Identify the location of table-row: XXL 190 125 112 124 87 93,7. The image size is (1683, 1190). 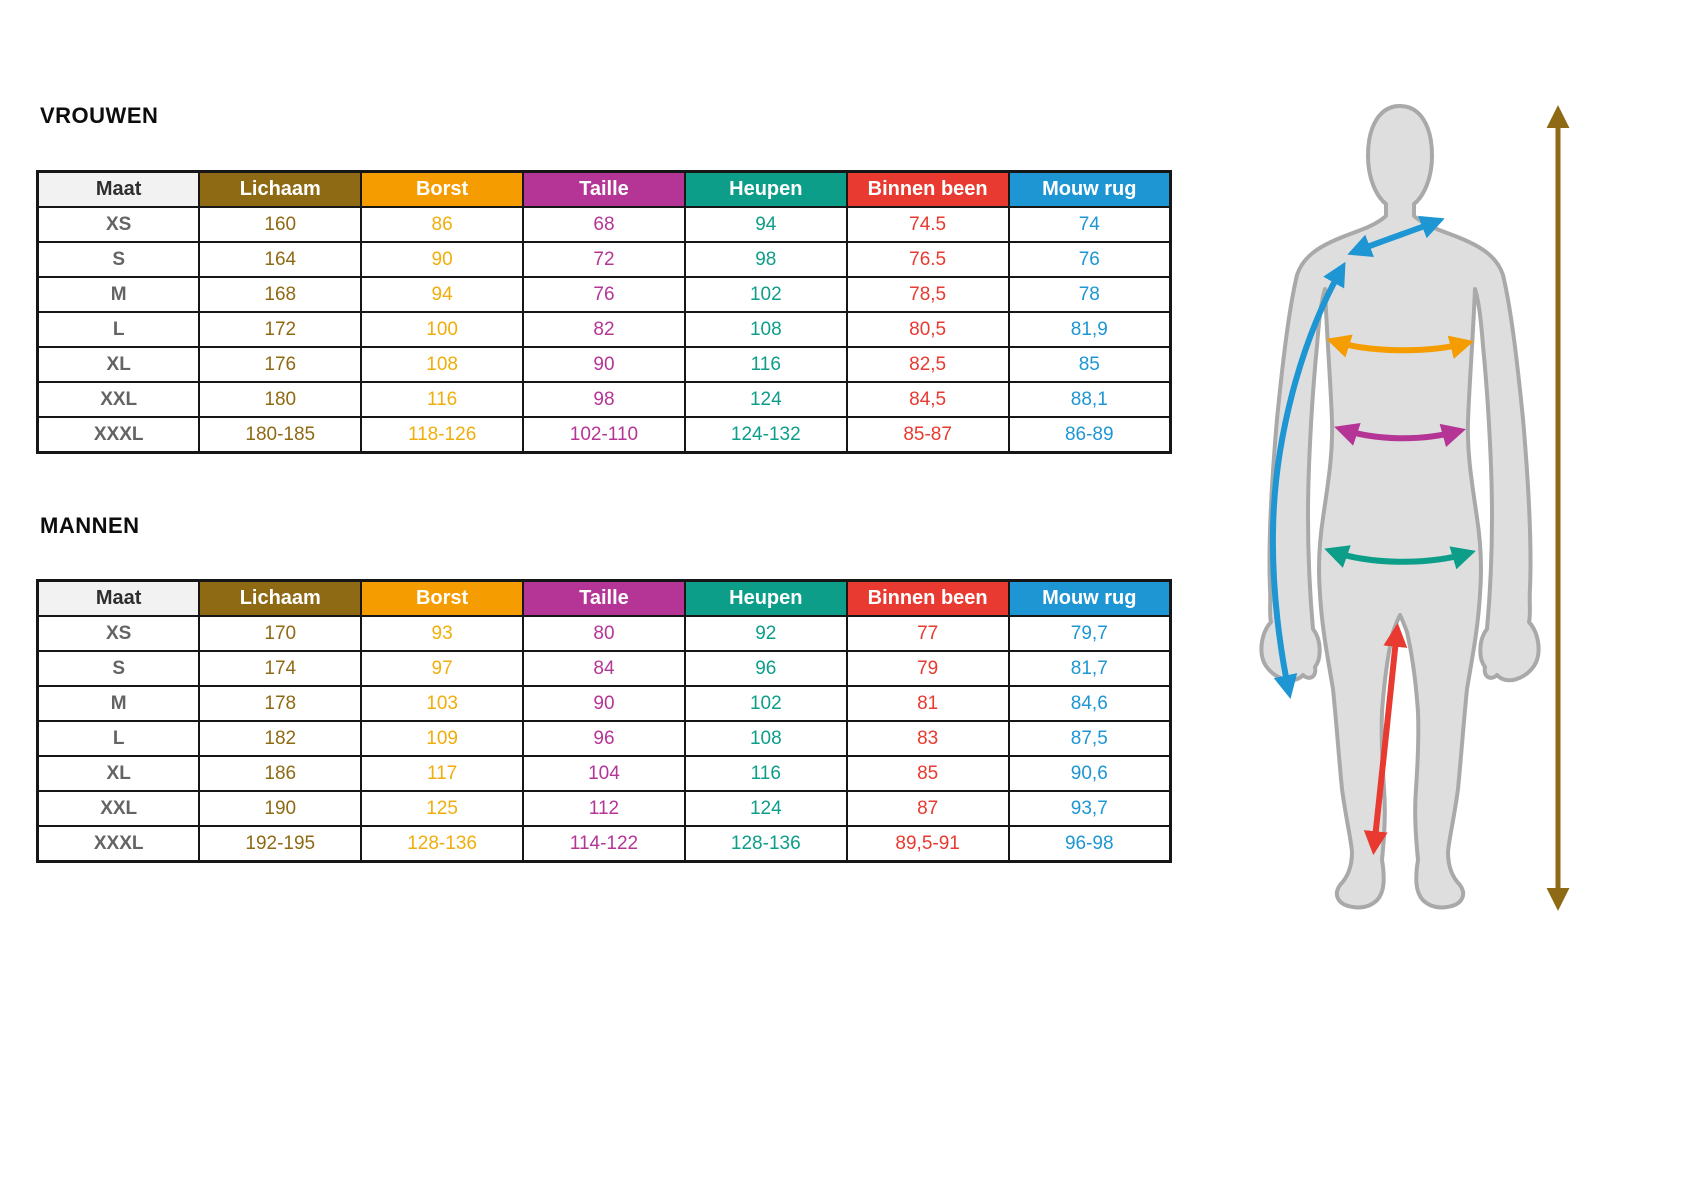
(604, 808).